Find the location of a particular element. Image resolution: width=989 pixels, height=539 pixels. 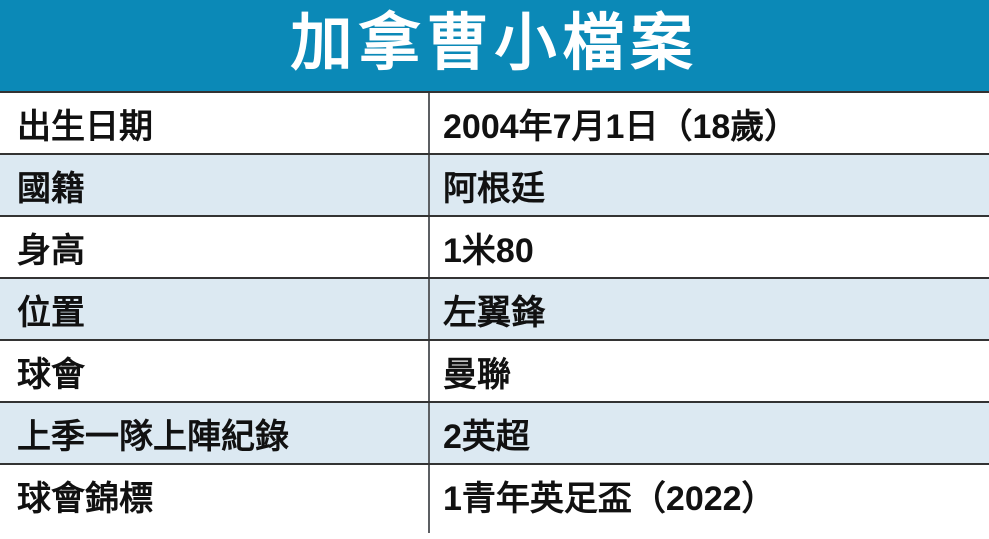

row-label-appearances: 上季一隊上陣紀錄 is located at coordinates (215, 433).